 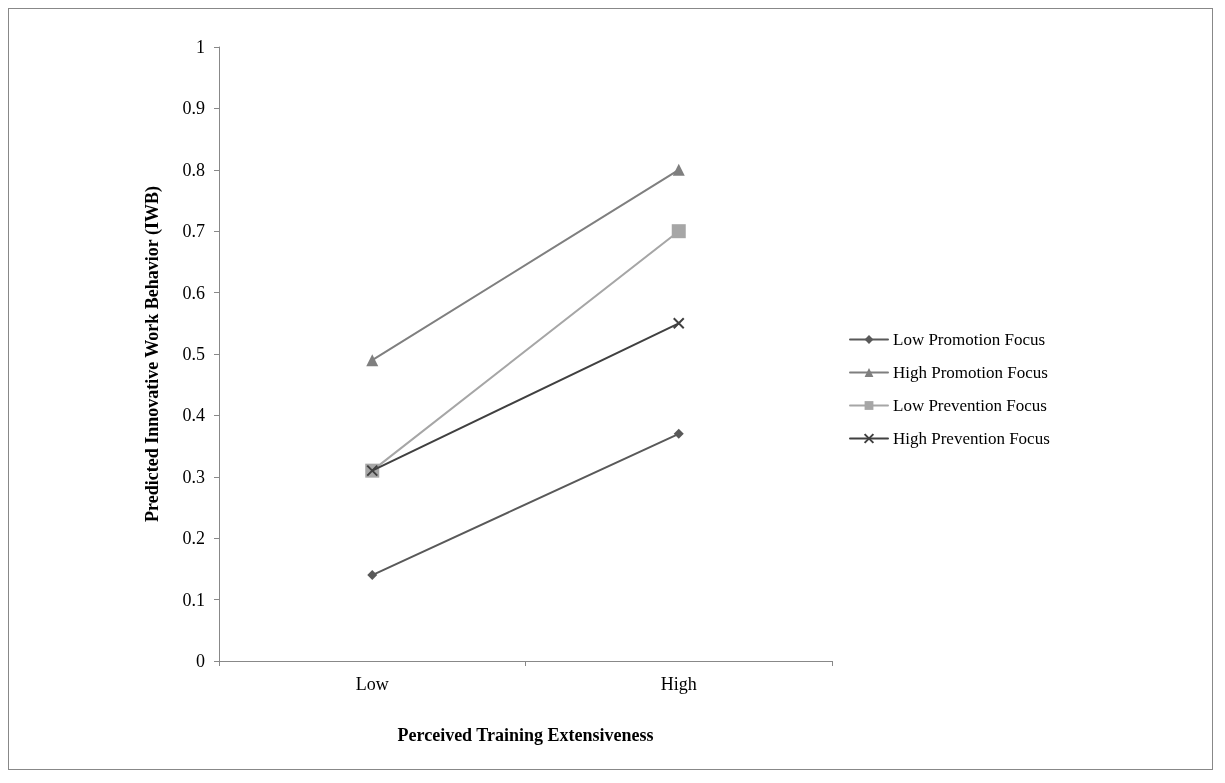 I want to click on y-tick-label: 0.2, so click(x=193, y=538).